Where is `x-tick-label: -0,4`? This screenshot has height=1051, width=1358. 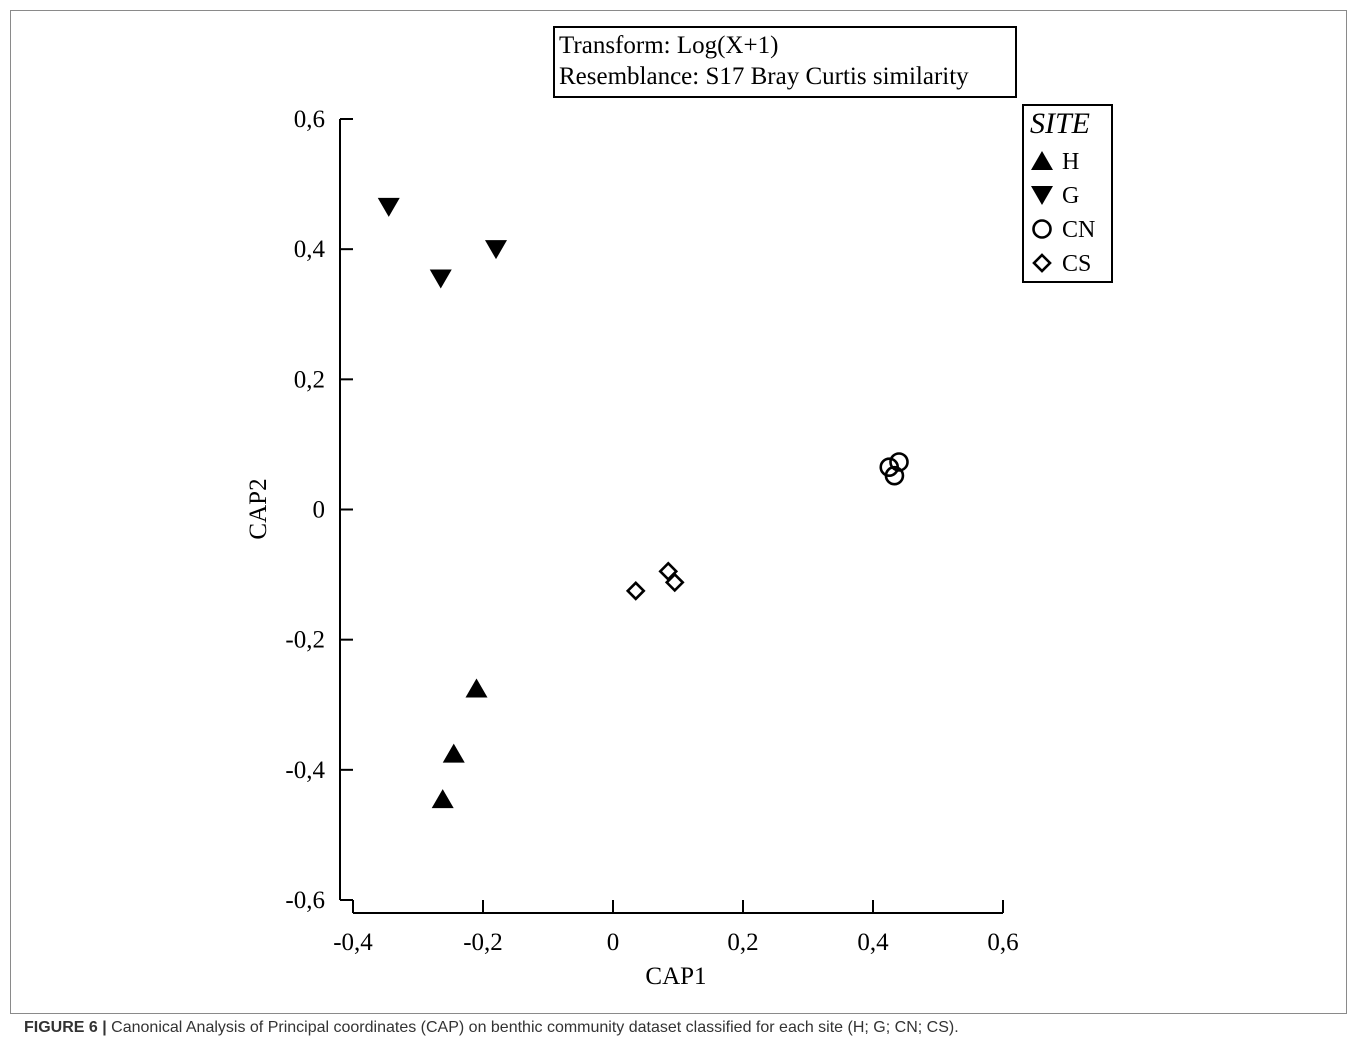
x-tick-label: -0,4 is located at coordinates (353, 942).